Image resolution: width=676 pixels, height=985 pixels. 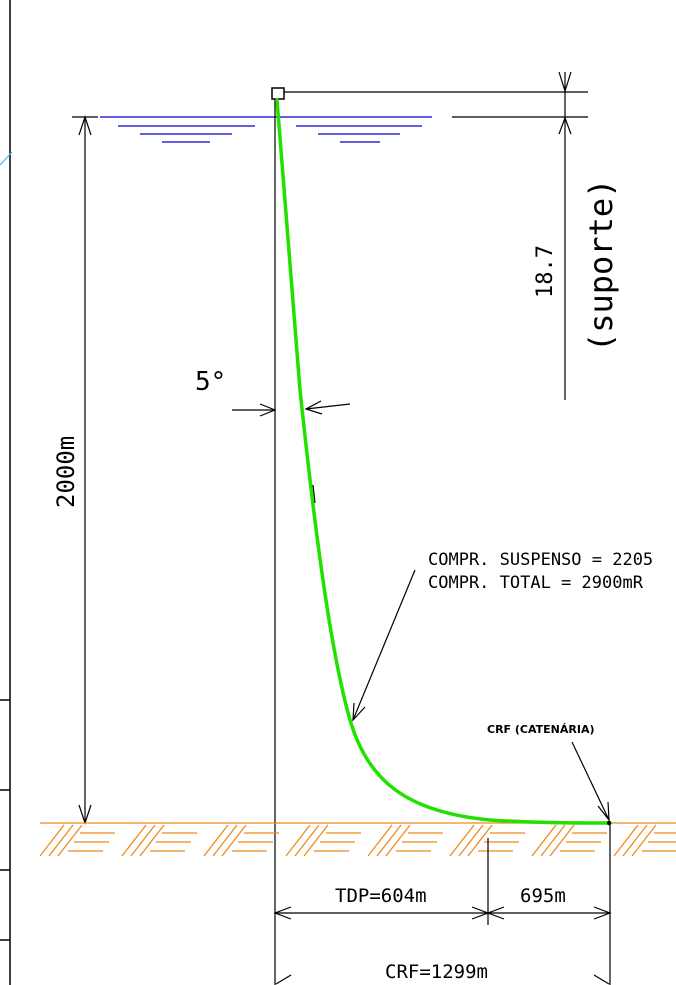 What do you see at coordinates (565, 235) in the screenshot?
I see `support-dimension` at bounding box center [565, 235].